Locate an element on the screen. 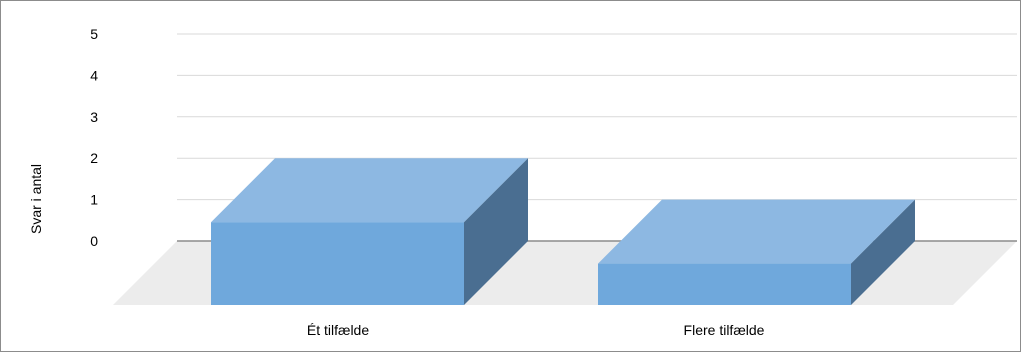 The image size is (1021, 356). y-tick-label: 1 is located at coordinates (94, 200).